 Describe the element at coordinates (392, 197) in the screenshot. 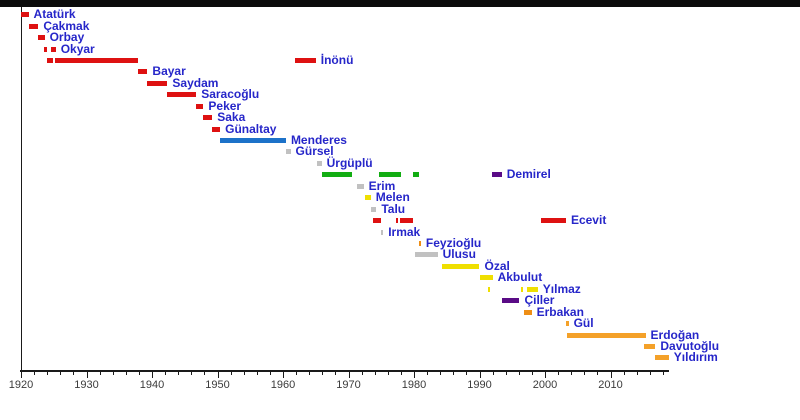

I see `pm-label: Melen` at that location.